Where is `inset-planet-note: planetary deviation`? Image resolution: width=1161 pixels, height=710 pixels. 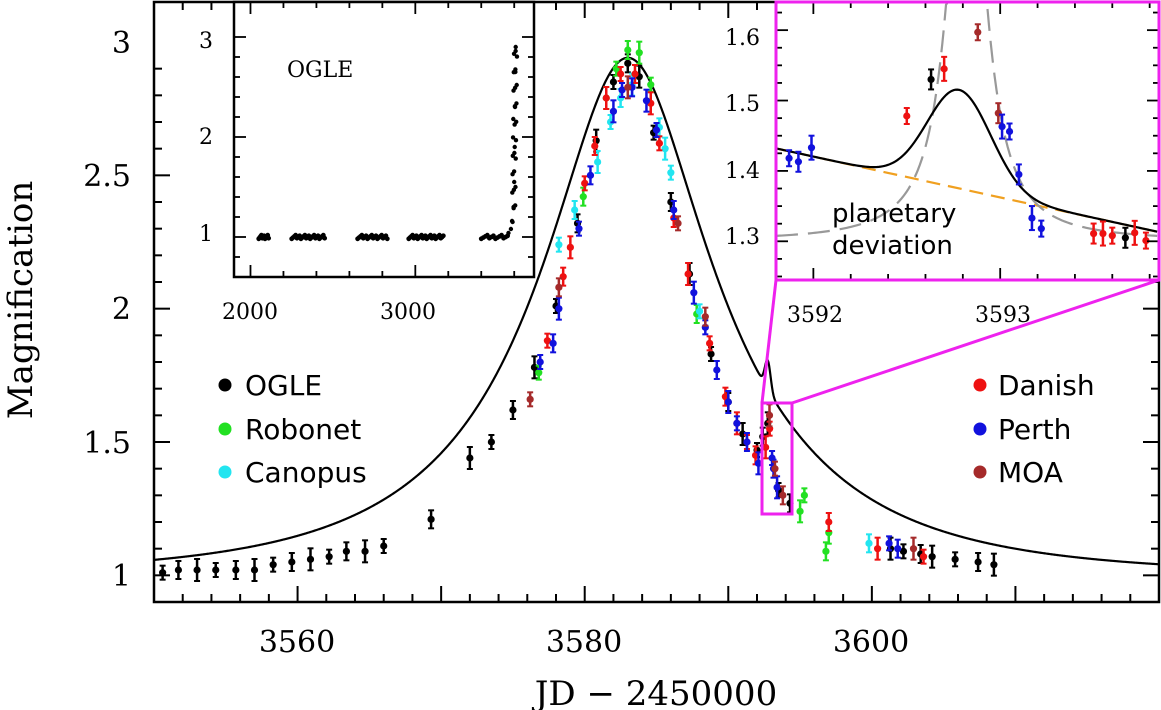
inset-planet-note: planetary deviation is located at coordinates (894, 230).